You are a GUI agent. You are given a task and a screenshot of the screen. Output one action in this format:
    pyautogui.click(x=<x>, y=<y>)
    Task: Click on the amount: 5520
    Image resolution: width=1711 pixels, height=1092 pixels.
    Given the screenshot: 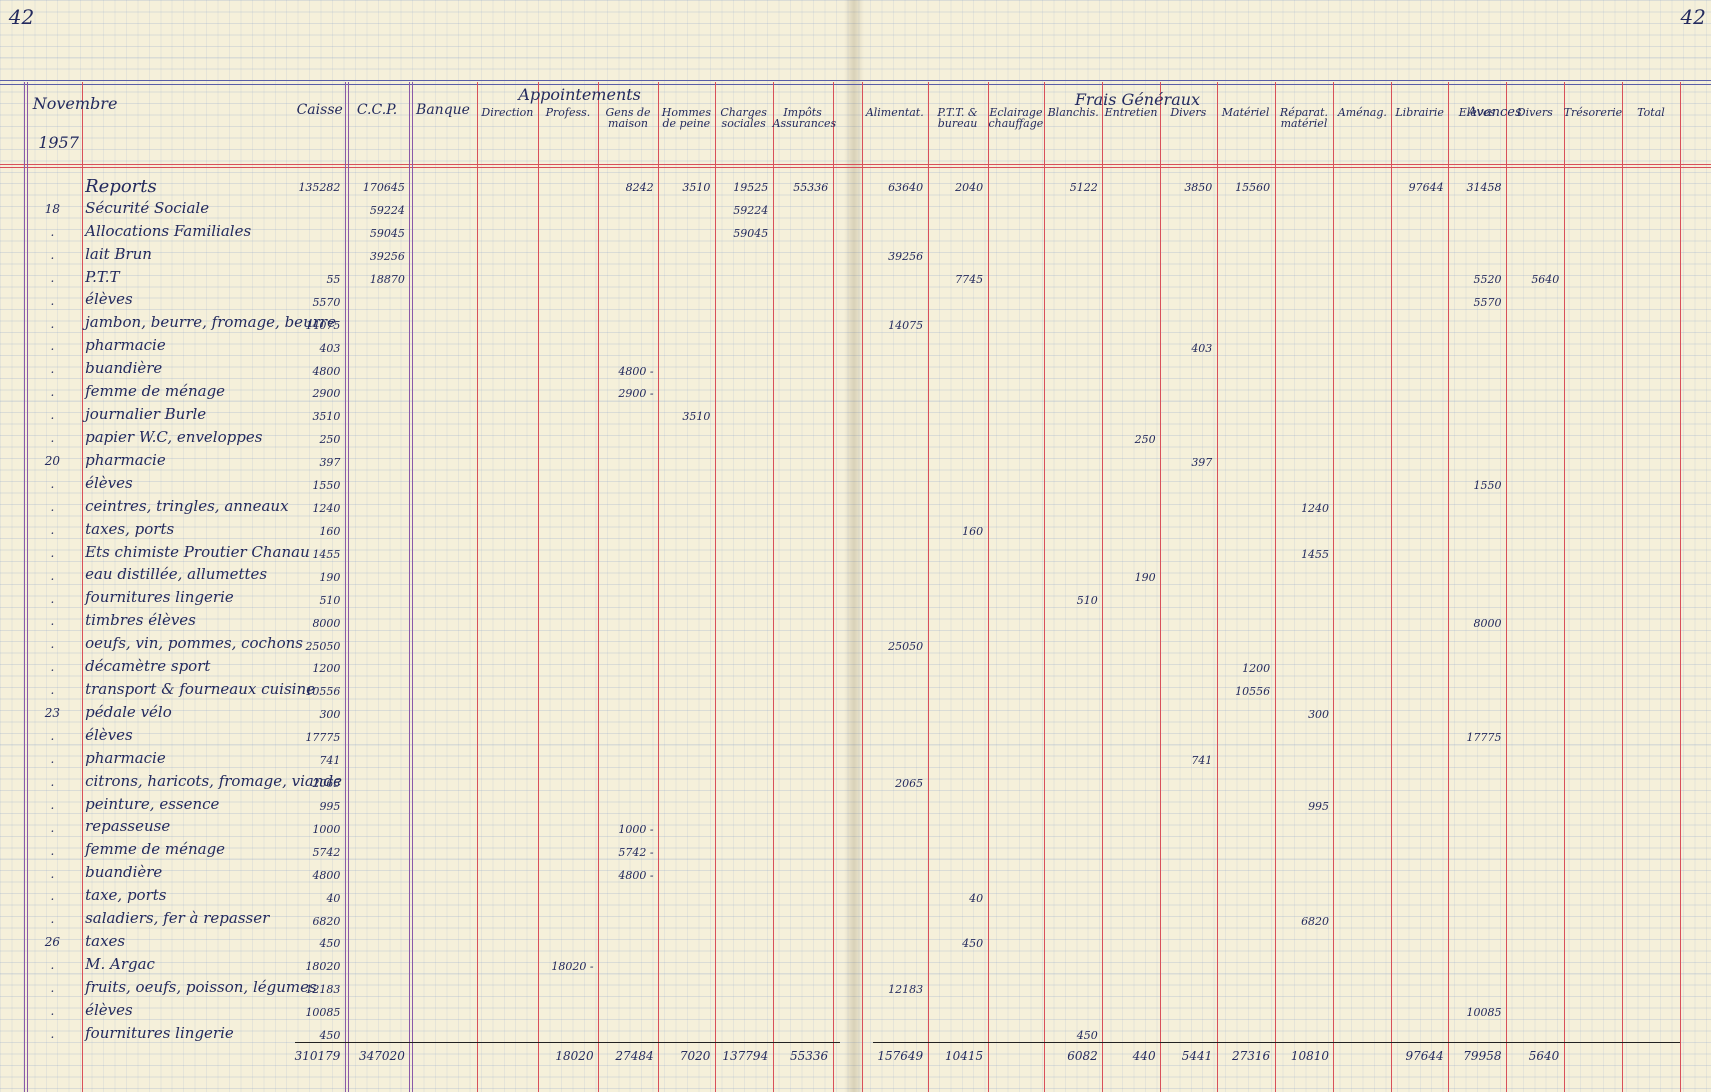 What is the action you would take?
    pyautogui.click(x=1487, y=279)
    